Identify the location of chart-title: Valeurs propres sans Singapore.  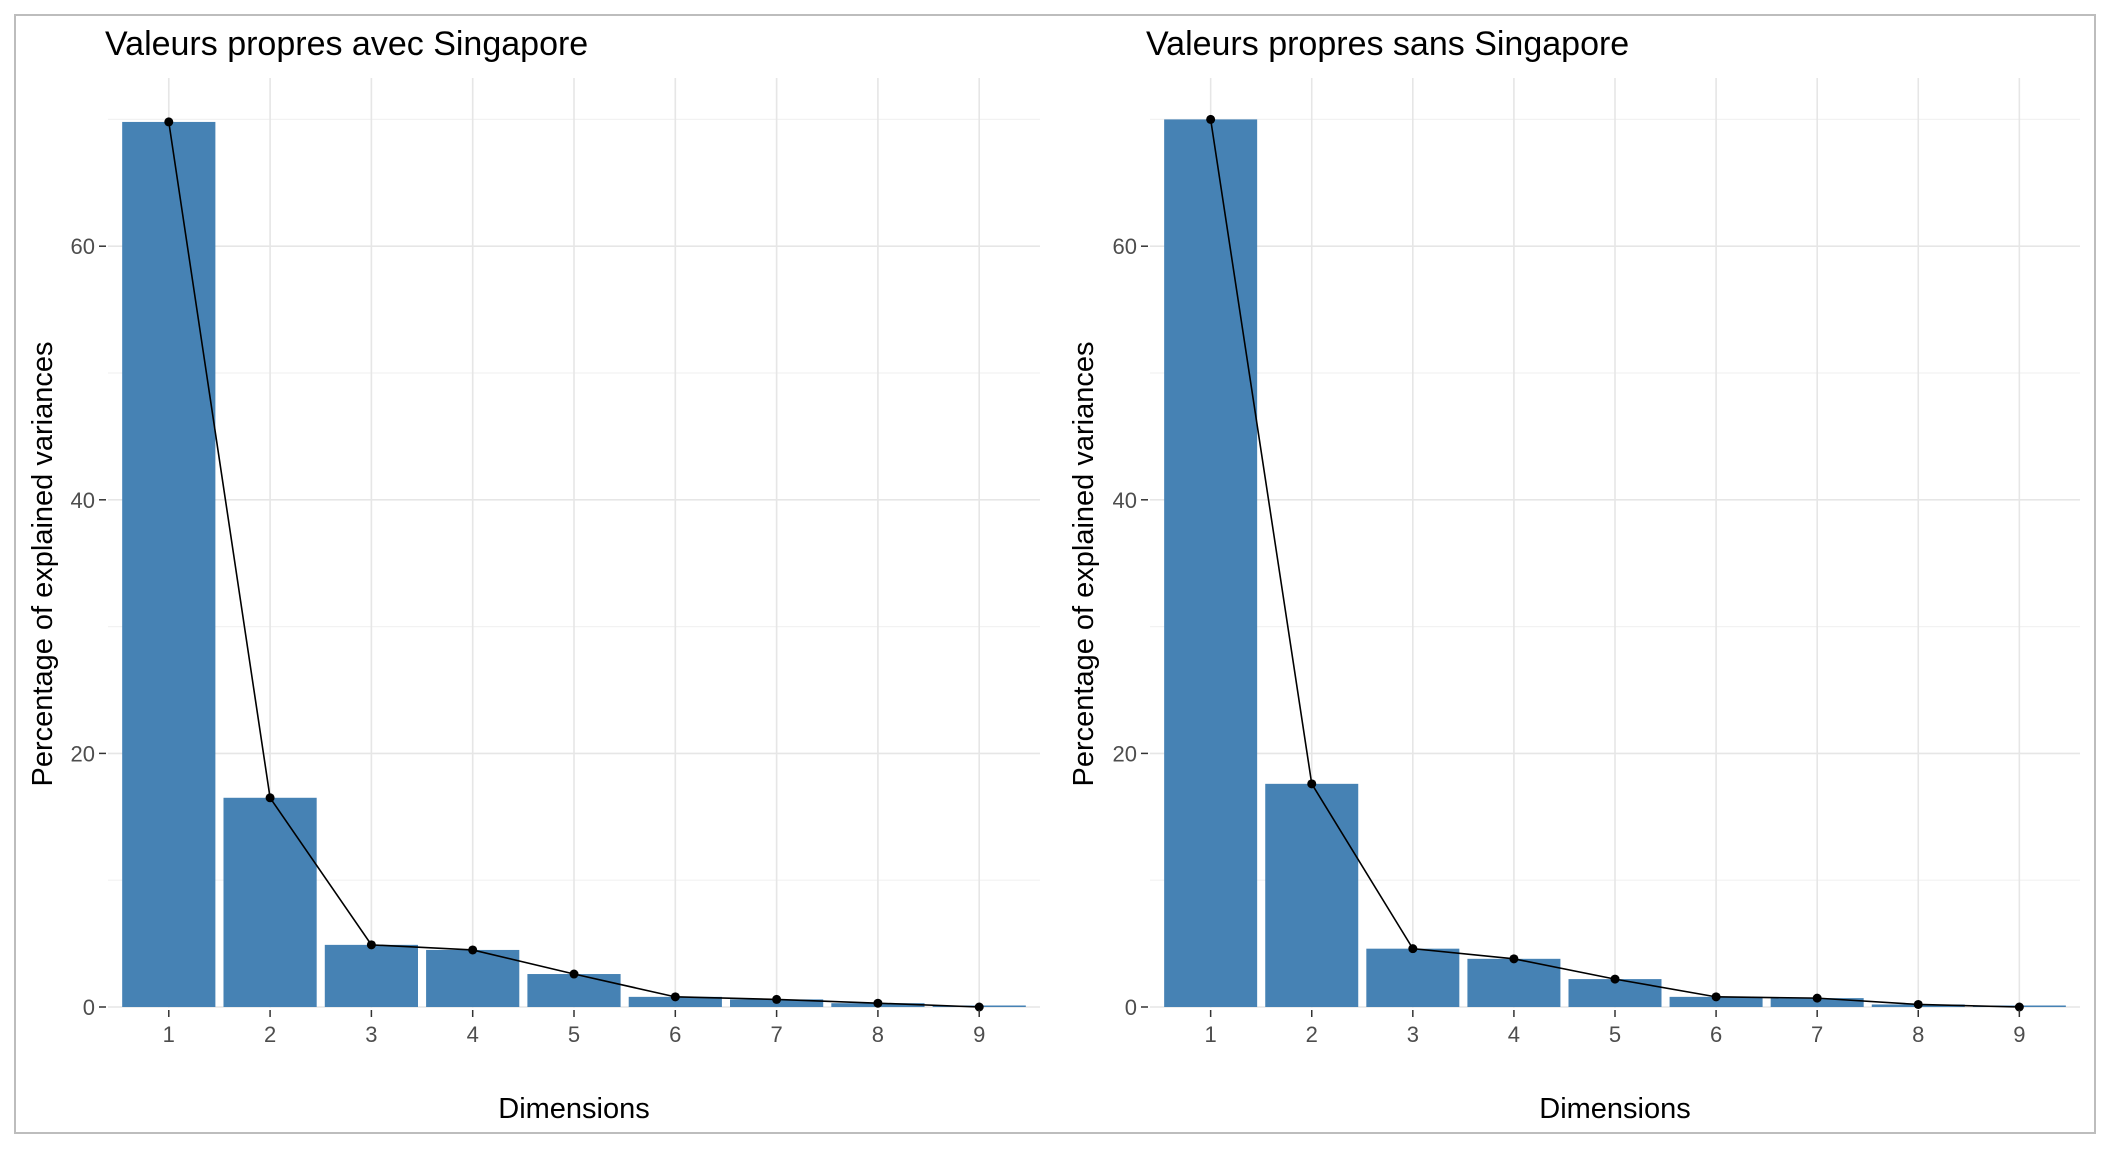
(1387, 44).